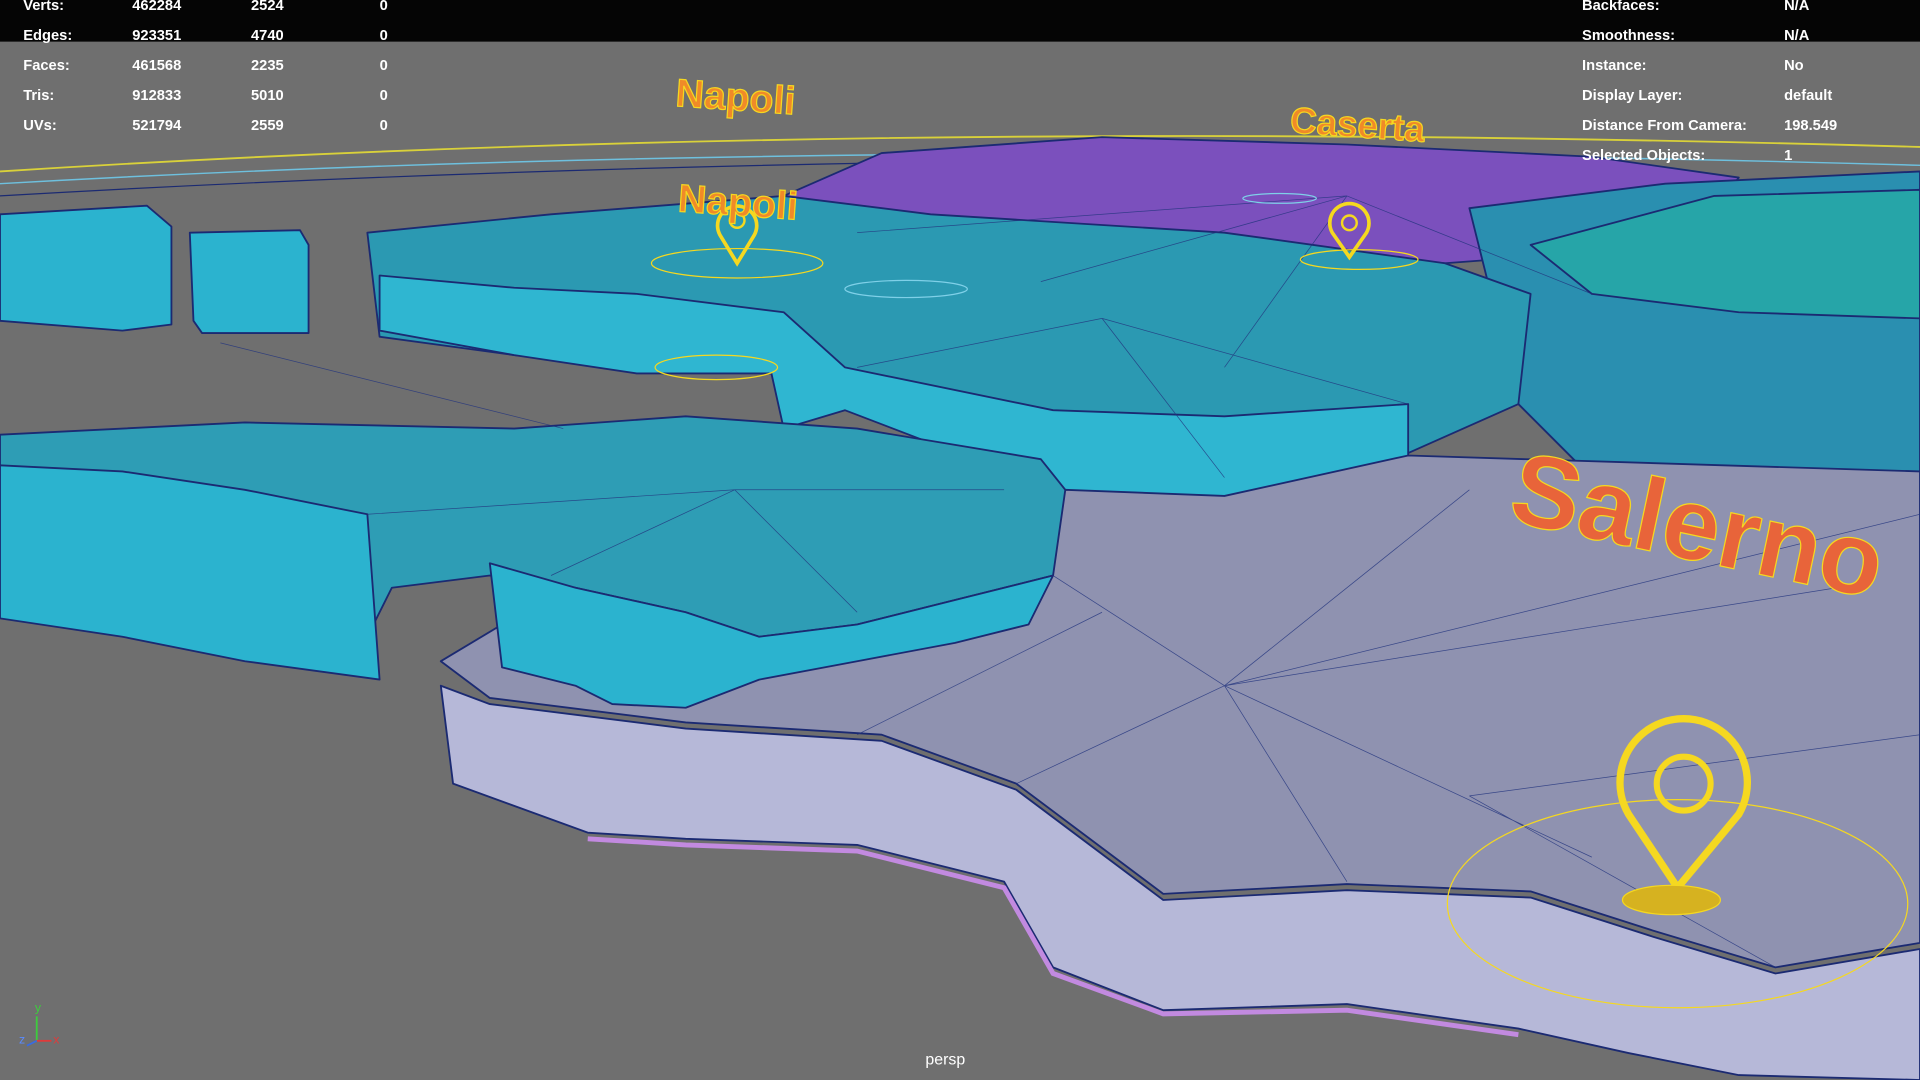  Describe the element at coordinates (1628, 36) in the screenshot. I see `hud-label: Smoothness:` at that location.